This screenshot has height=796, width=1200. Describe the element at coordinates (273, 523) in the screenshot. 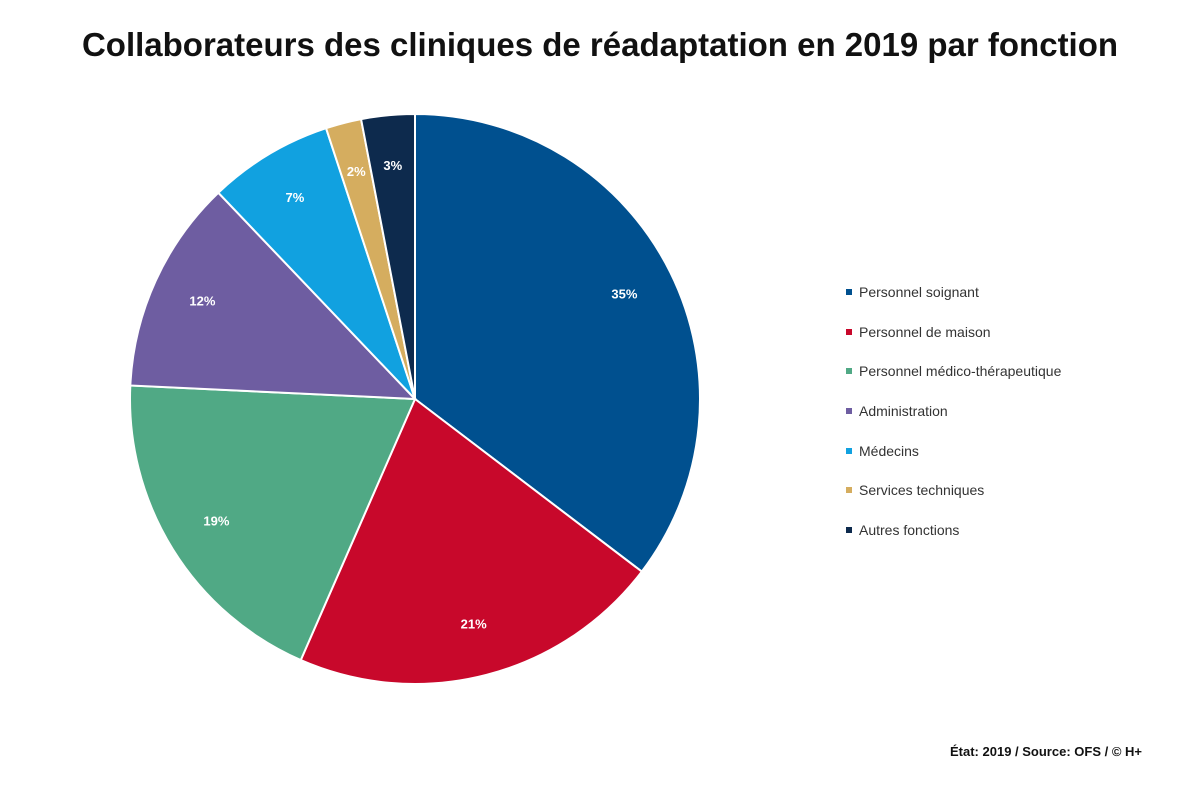

I see `pie-slice-personnel-medico-therapeutique` at that location.